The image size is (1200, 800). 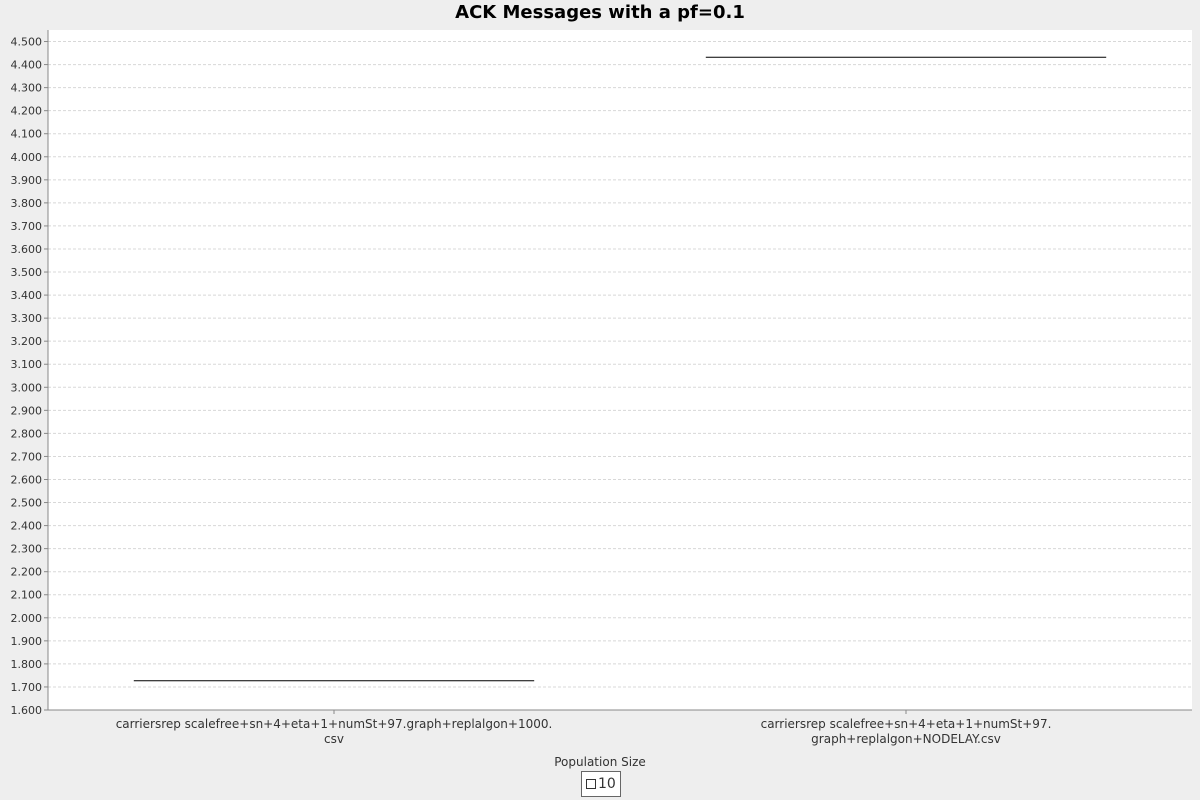 What do you see at coordinates (600, 762) in the screenshot?
I see `x-axis-title: Population Size` at bounding box center [600, 762].